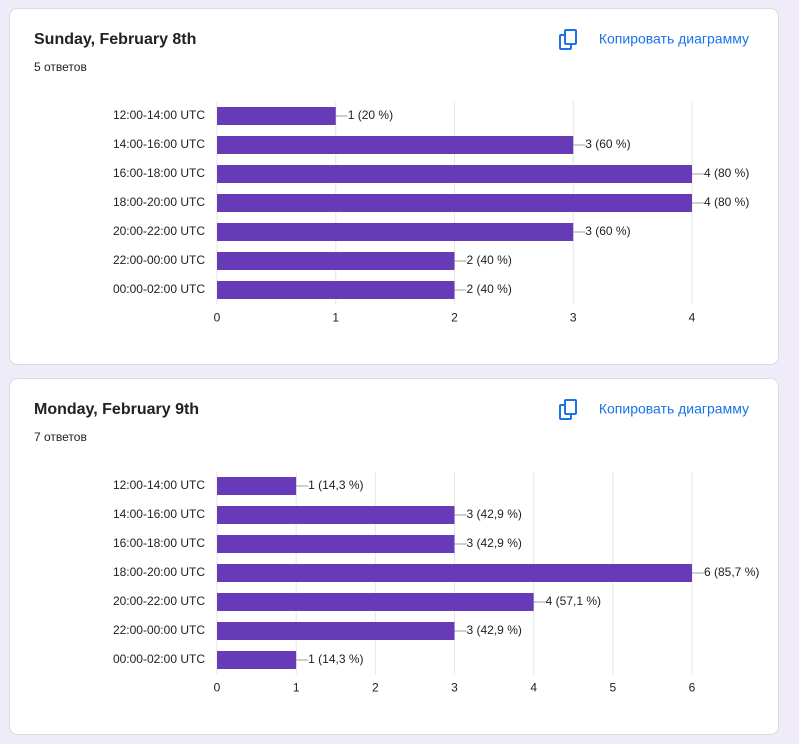 The image size is (799, 744). Describe the element at coordinates (115, 39) in the screenshot. I see `chart-title: Sunday, February 8th` at that location.